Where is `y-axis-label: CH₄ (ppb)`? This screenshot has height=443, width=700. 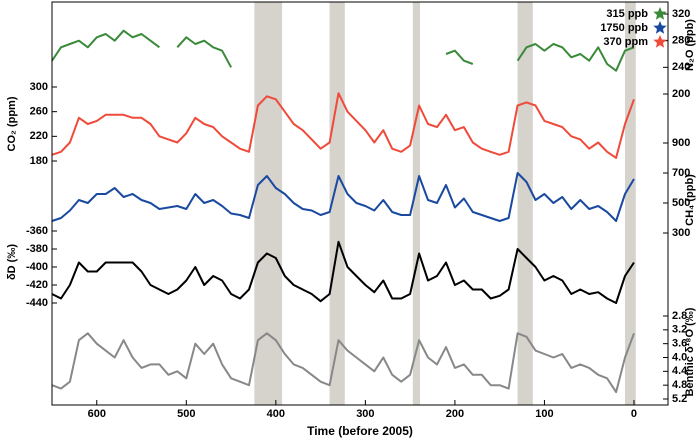 y-axis-label: CH₄ (ppb) is located at coordinates (690, 200).